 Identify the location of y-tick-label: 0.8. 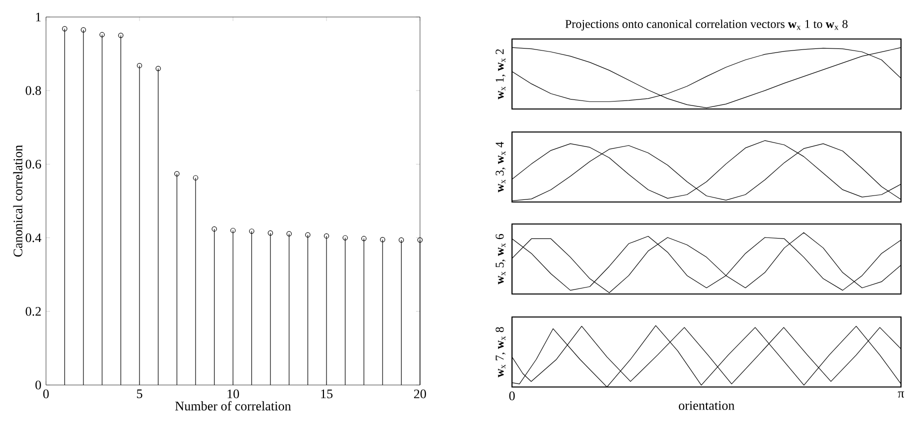
(33, 91).